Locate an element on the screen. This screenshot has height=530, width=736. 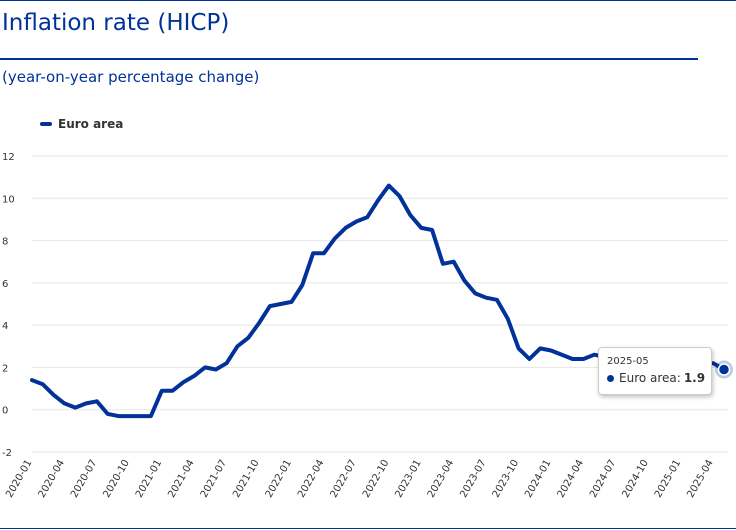
x-tick-label: 2023-10 is located at coordinates (506, 479).